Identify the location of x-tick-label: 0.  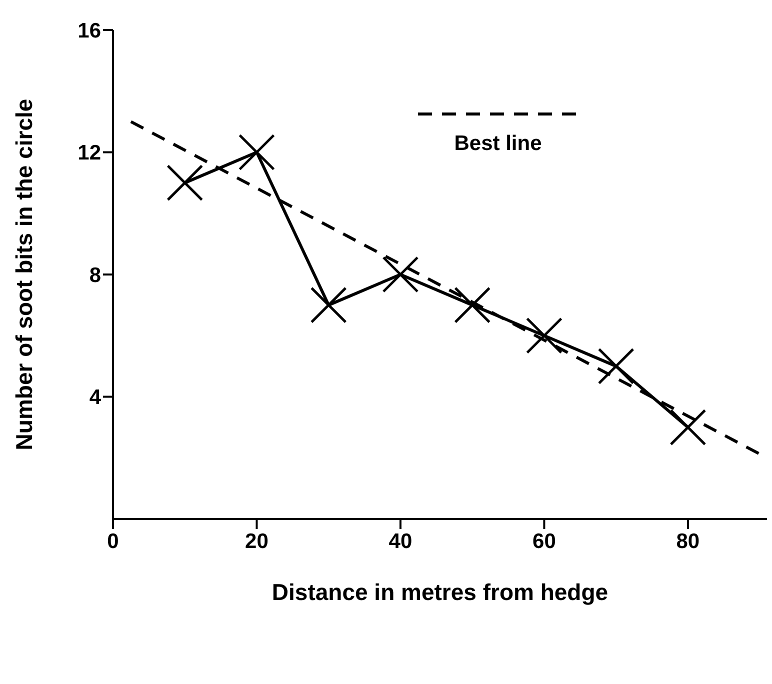
(113, 541).